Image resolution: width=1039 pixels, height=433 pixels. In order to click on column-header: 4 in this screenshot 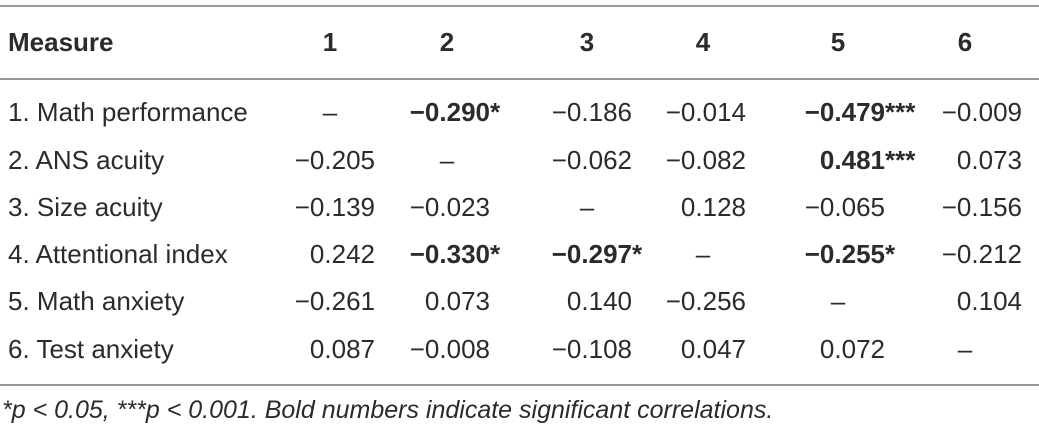, I will do `click(703, 42)`.